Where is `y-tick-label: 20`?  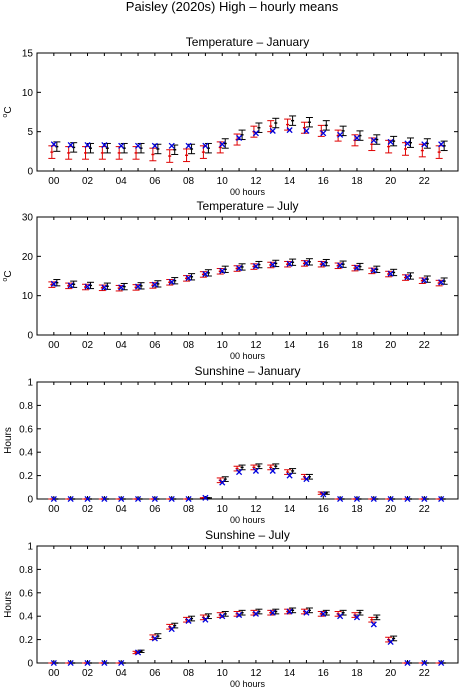
y-tick-label: 20 is located at coordinates (28, 257).